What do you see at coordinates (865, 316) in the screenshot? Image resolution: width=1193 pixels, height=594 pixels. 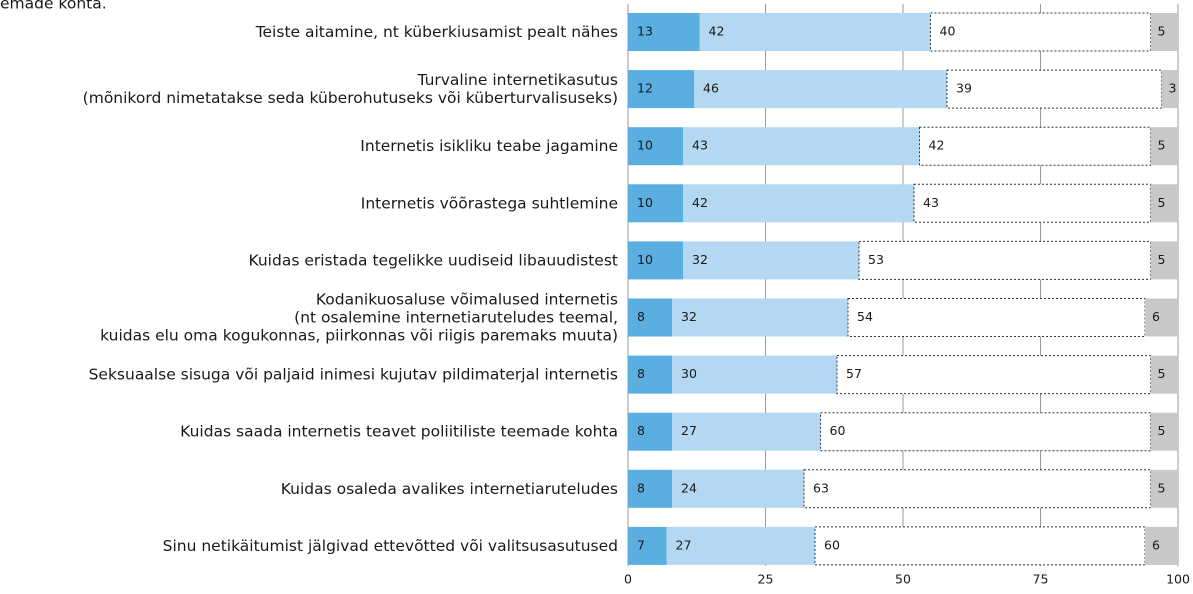 I see `value-label: 54` at bounding box center [865, 316].